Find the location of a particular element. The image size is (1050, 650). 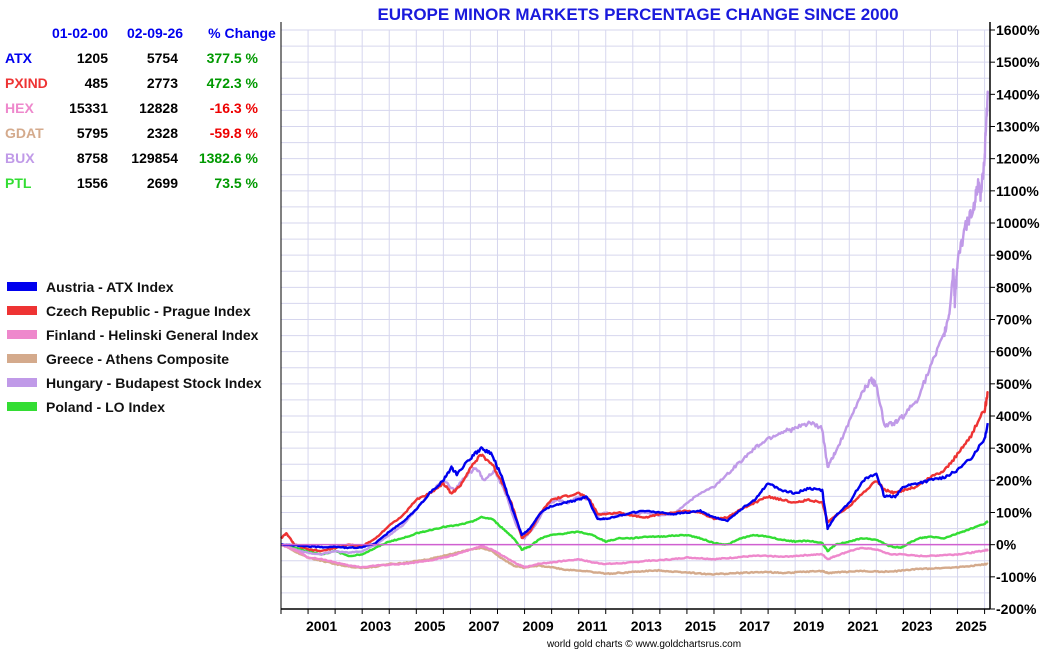

x-tick-label: 2003 is located at coordinates (375, 626).